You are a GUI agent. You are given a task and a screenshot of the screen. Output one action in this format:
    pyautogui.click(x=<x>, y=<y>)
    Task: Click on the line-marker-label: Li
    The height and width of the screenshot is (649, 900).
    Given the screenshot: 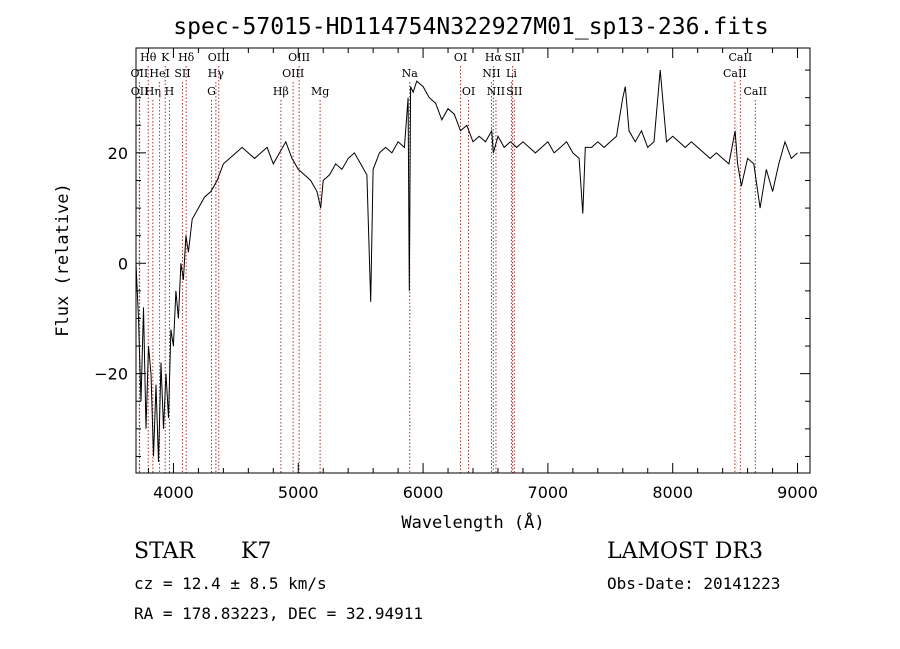 What is the action you would take?
    pyautogui.click(x=511, y=73)
    